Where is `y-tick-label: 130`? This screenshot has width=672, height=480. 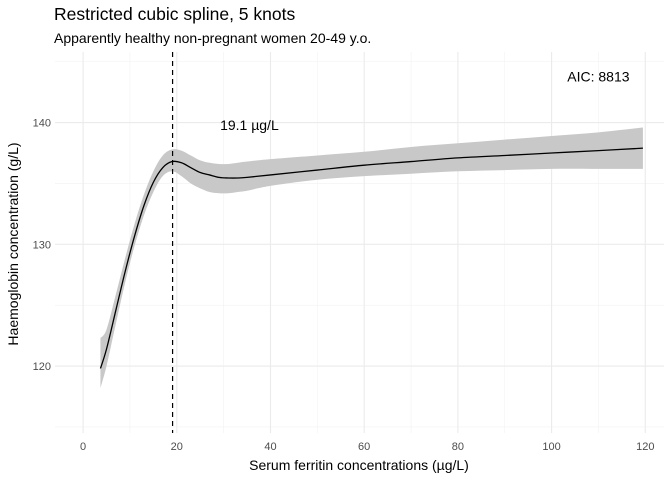
y-tick-label: 130 is located at coordinates (42, 245).